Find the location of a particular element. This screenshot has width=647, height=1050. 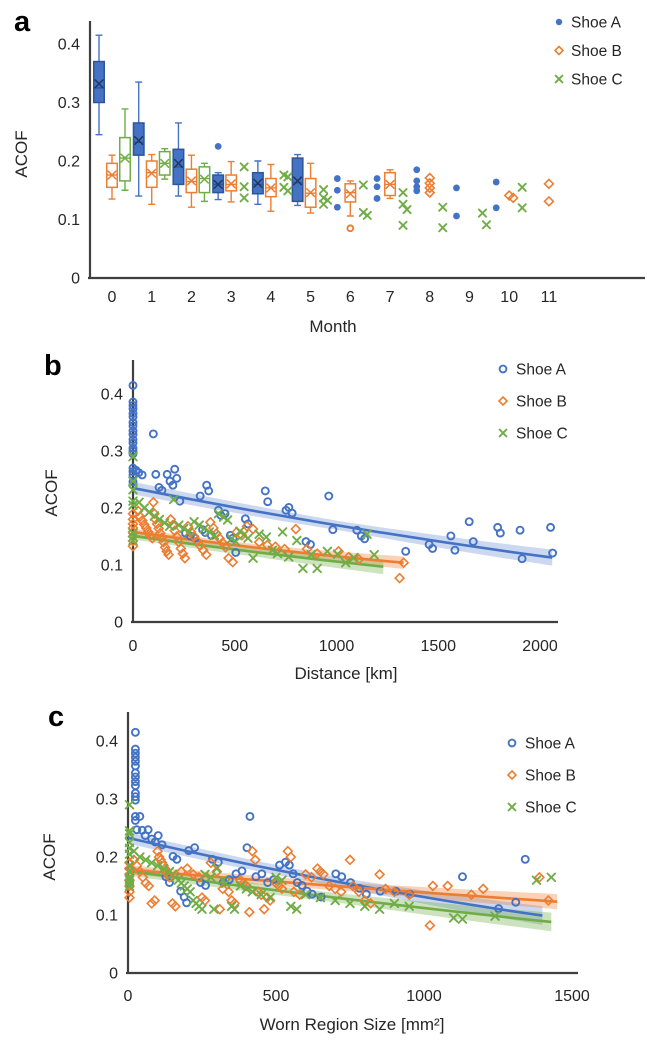

panel-a-label: a is located at coordinates (22, 22).